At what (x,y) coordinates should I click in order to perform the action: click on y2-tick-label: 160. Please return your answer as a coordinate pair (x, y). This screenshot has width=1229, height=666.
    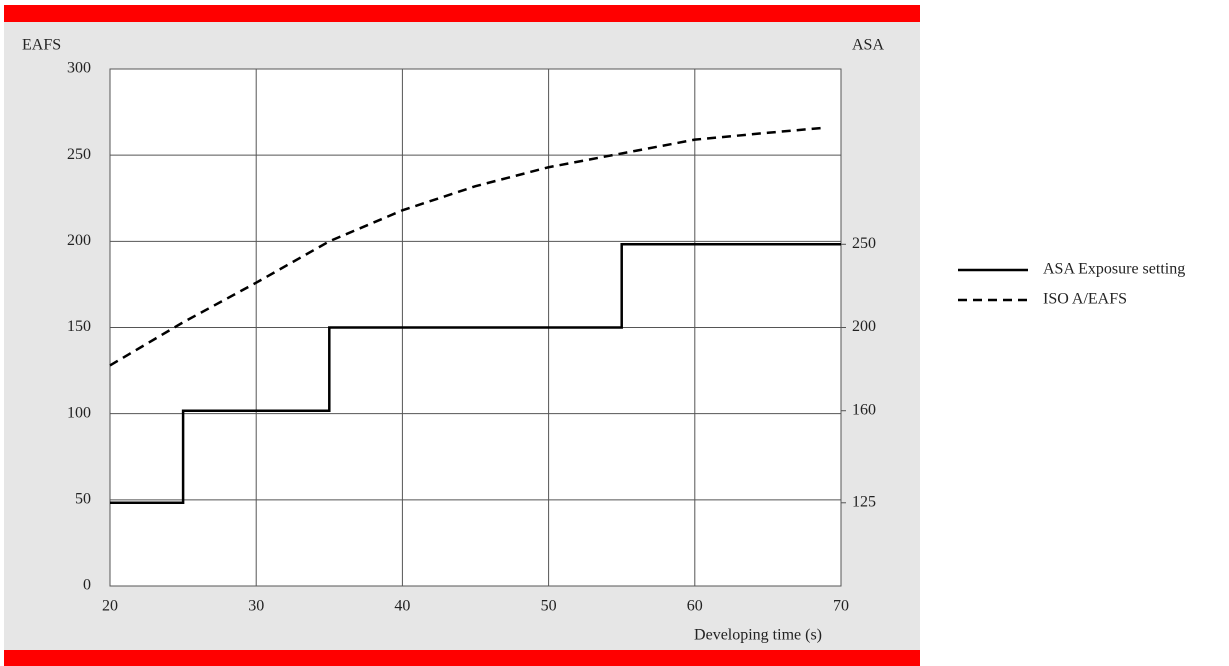
    Looking at the image, I should click on (864, 409).